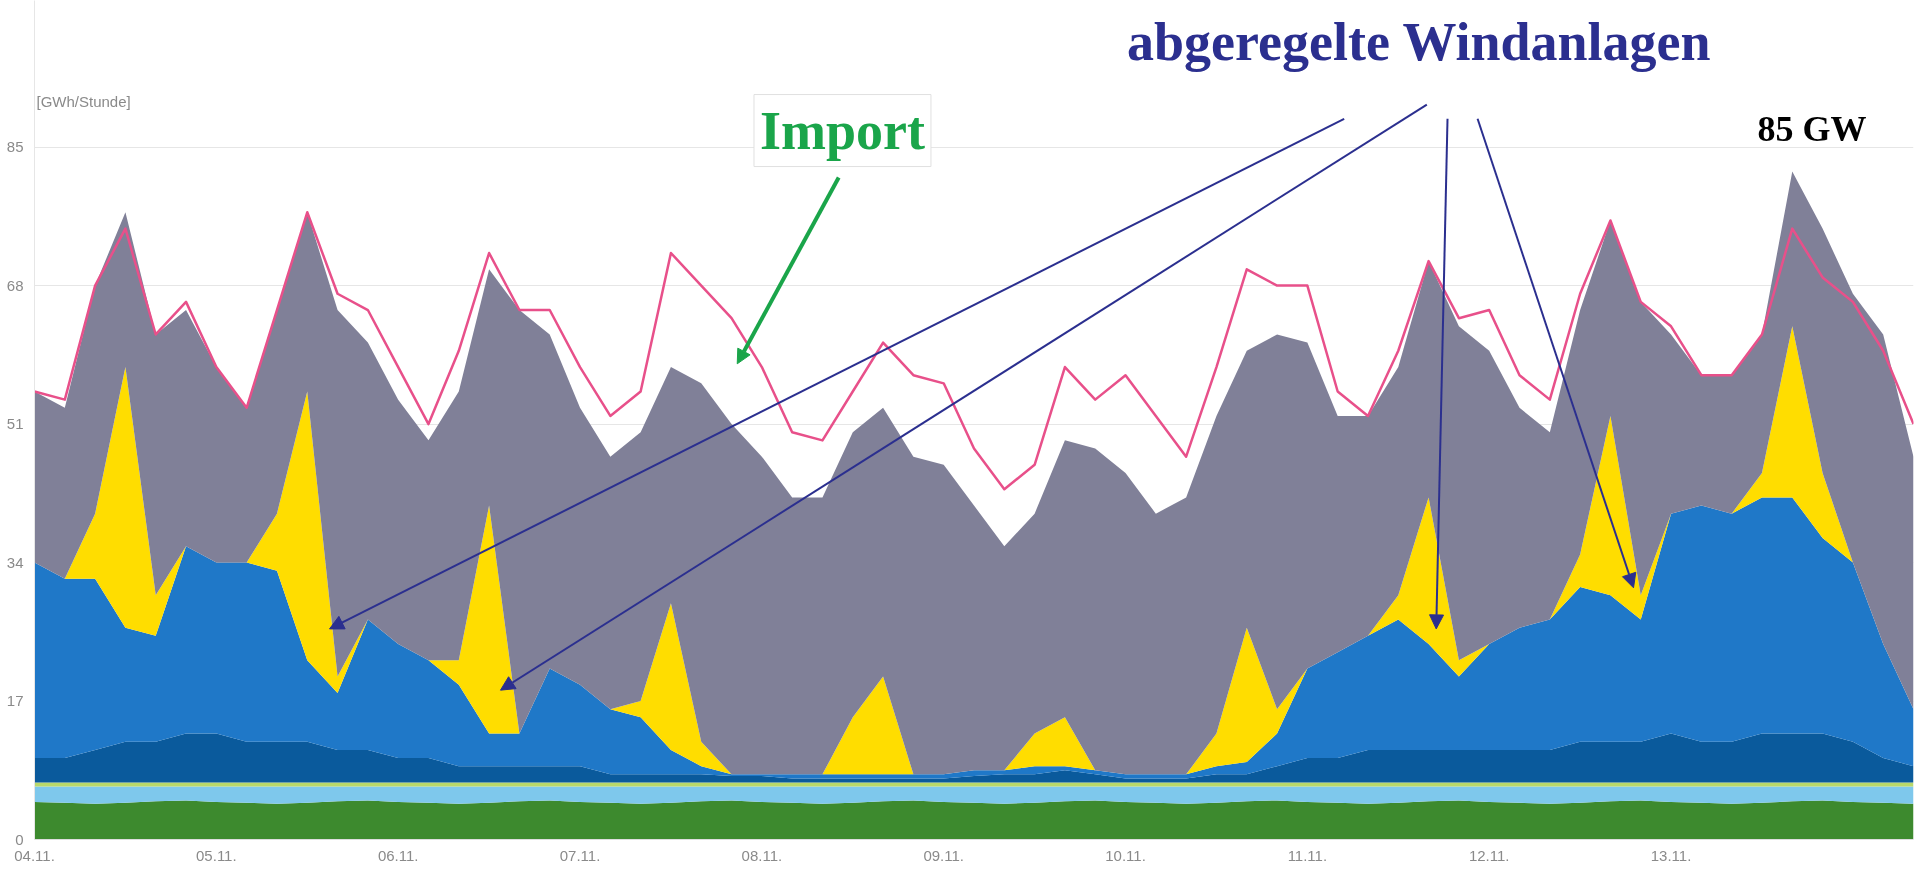 Image resolution: width=1915 pixels, height=879 pixels. Describe the element at coordinates (216, 855) in the screenshot. I see `x-tick-label: 05.11.` at that location.